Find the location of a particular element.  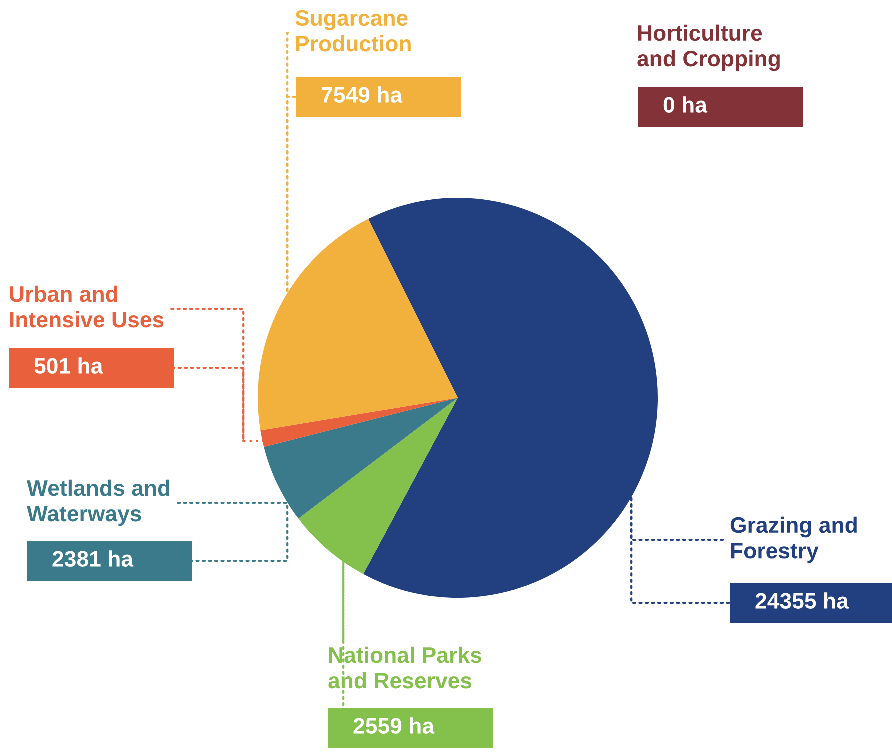

data-label: 2381 ha is located at coordinates (93, 558).